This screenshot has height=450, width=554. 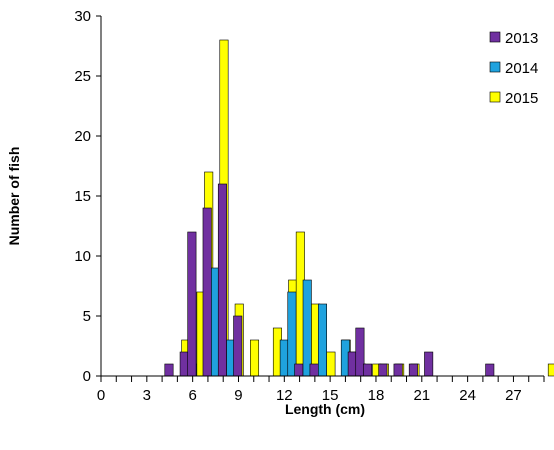 What do you see at coordinates (87, 376) in the screenshot?
I see `y-tick-label: 0` at bounding box center [87, 376].